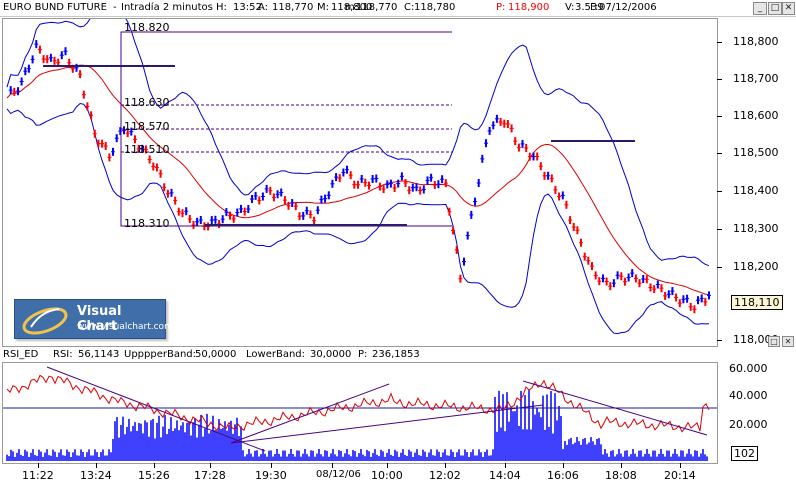 This screenshot has height=482, width=796. Describe the element at coordinates (569, 7) in the screenshot. I see `field-label: V:` at that location.